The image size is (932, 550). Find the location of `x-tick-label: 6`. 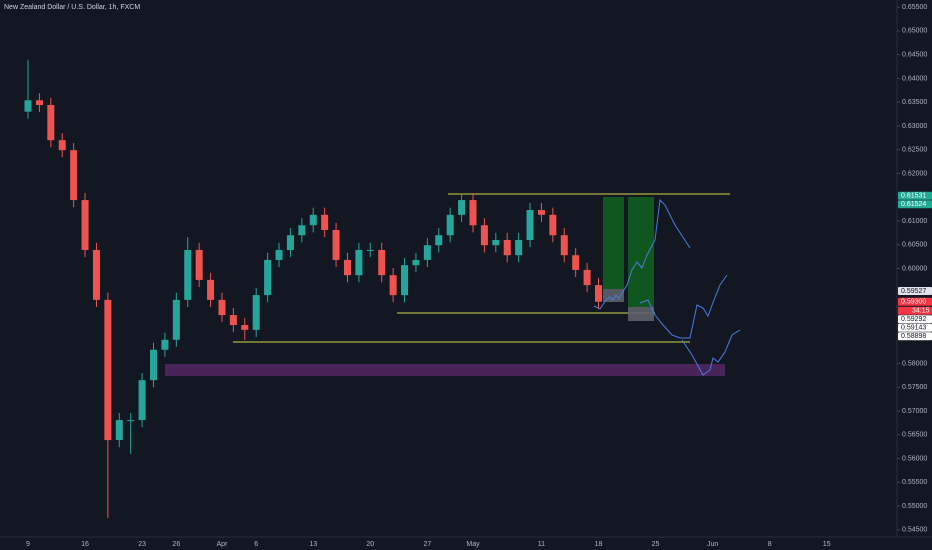

x-tick-label: 6 is located at coordinates (256, 544).